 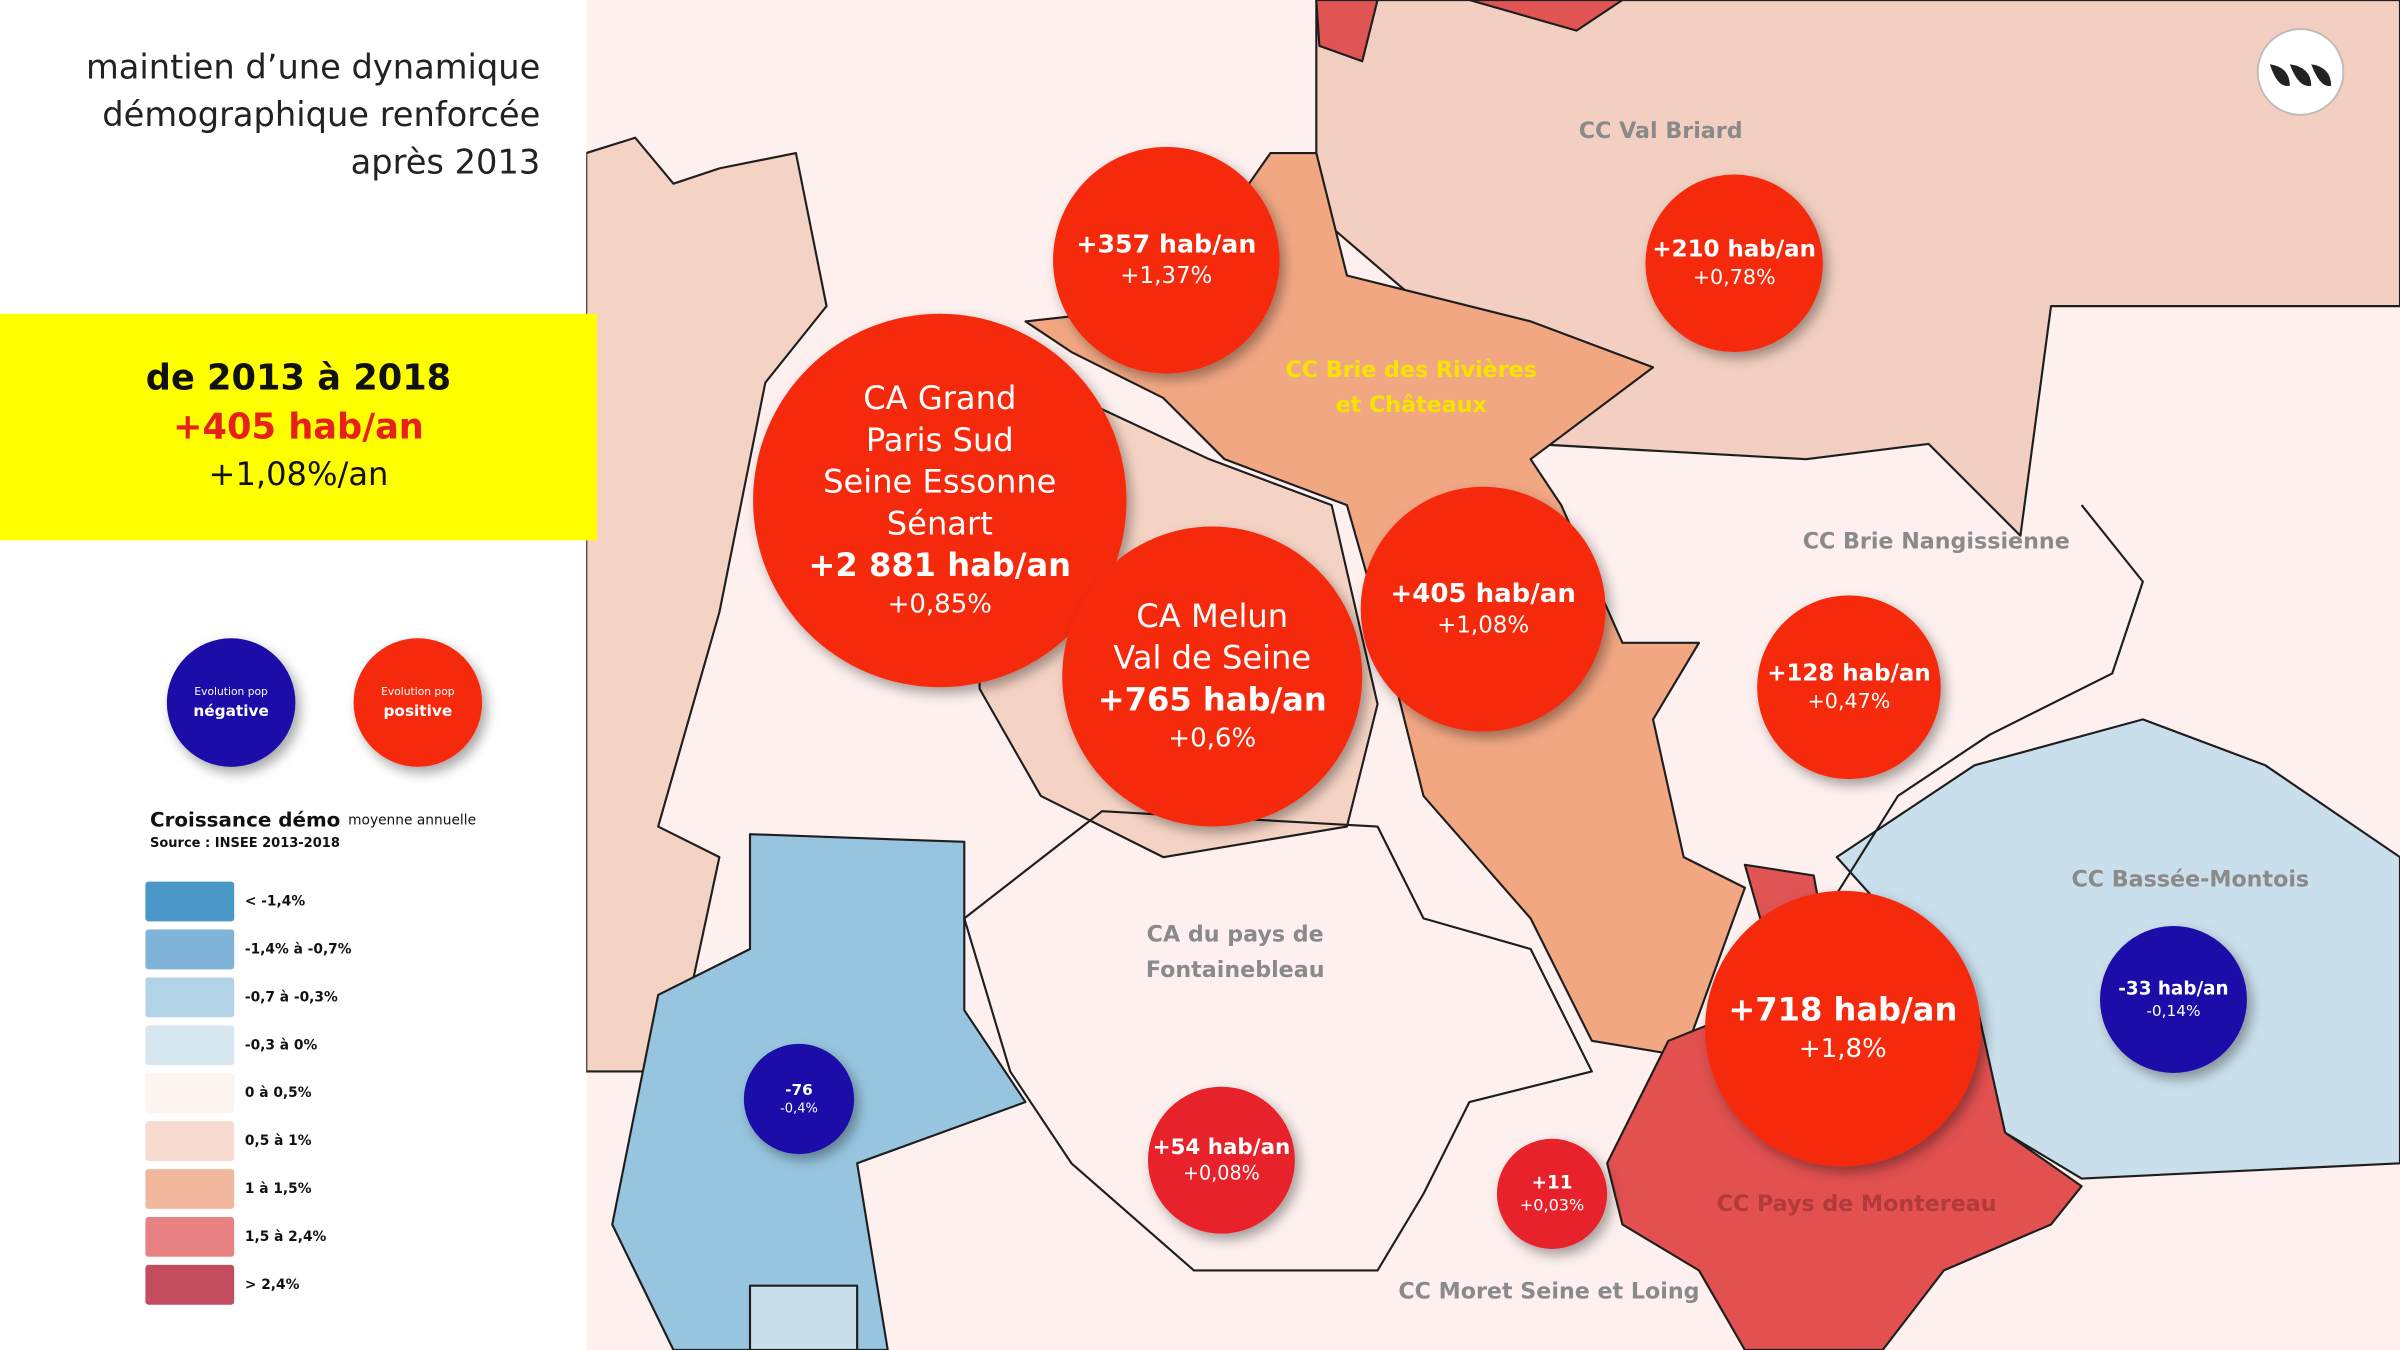 What do you see at coordinates (1548, 1291) in the screenshot?
I see `territory-label: CC Moret Seine et Loing` at bounding box center [1548, 1291].